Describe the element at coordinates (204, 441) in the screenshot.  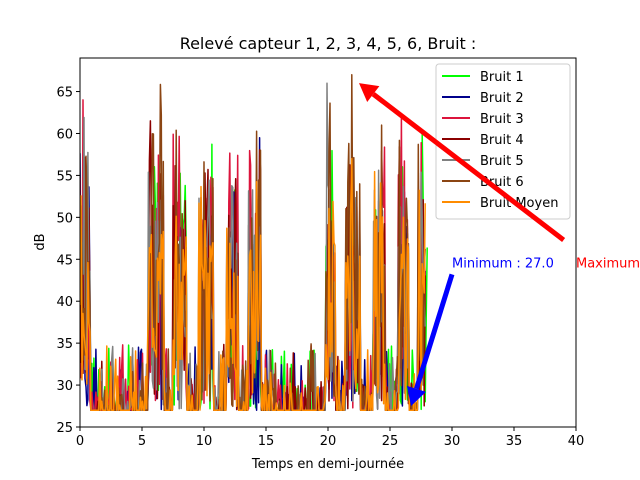
I see `x-tick-label: 10` at that location.